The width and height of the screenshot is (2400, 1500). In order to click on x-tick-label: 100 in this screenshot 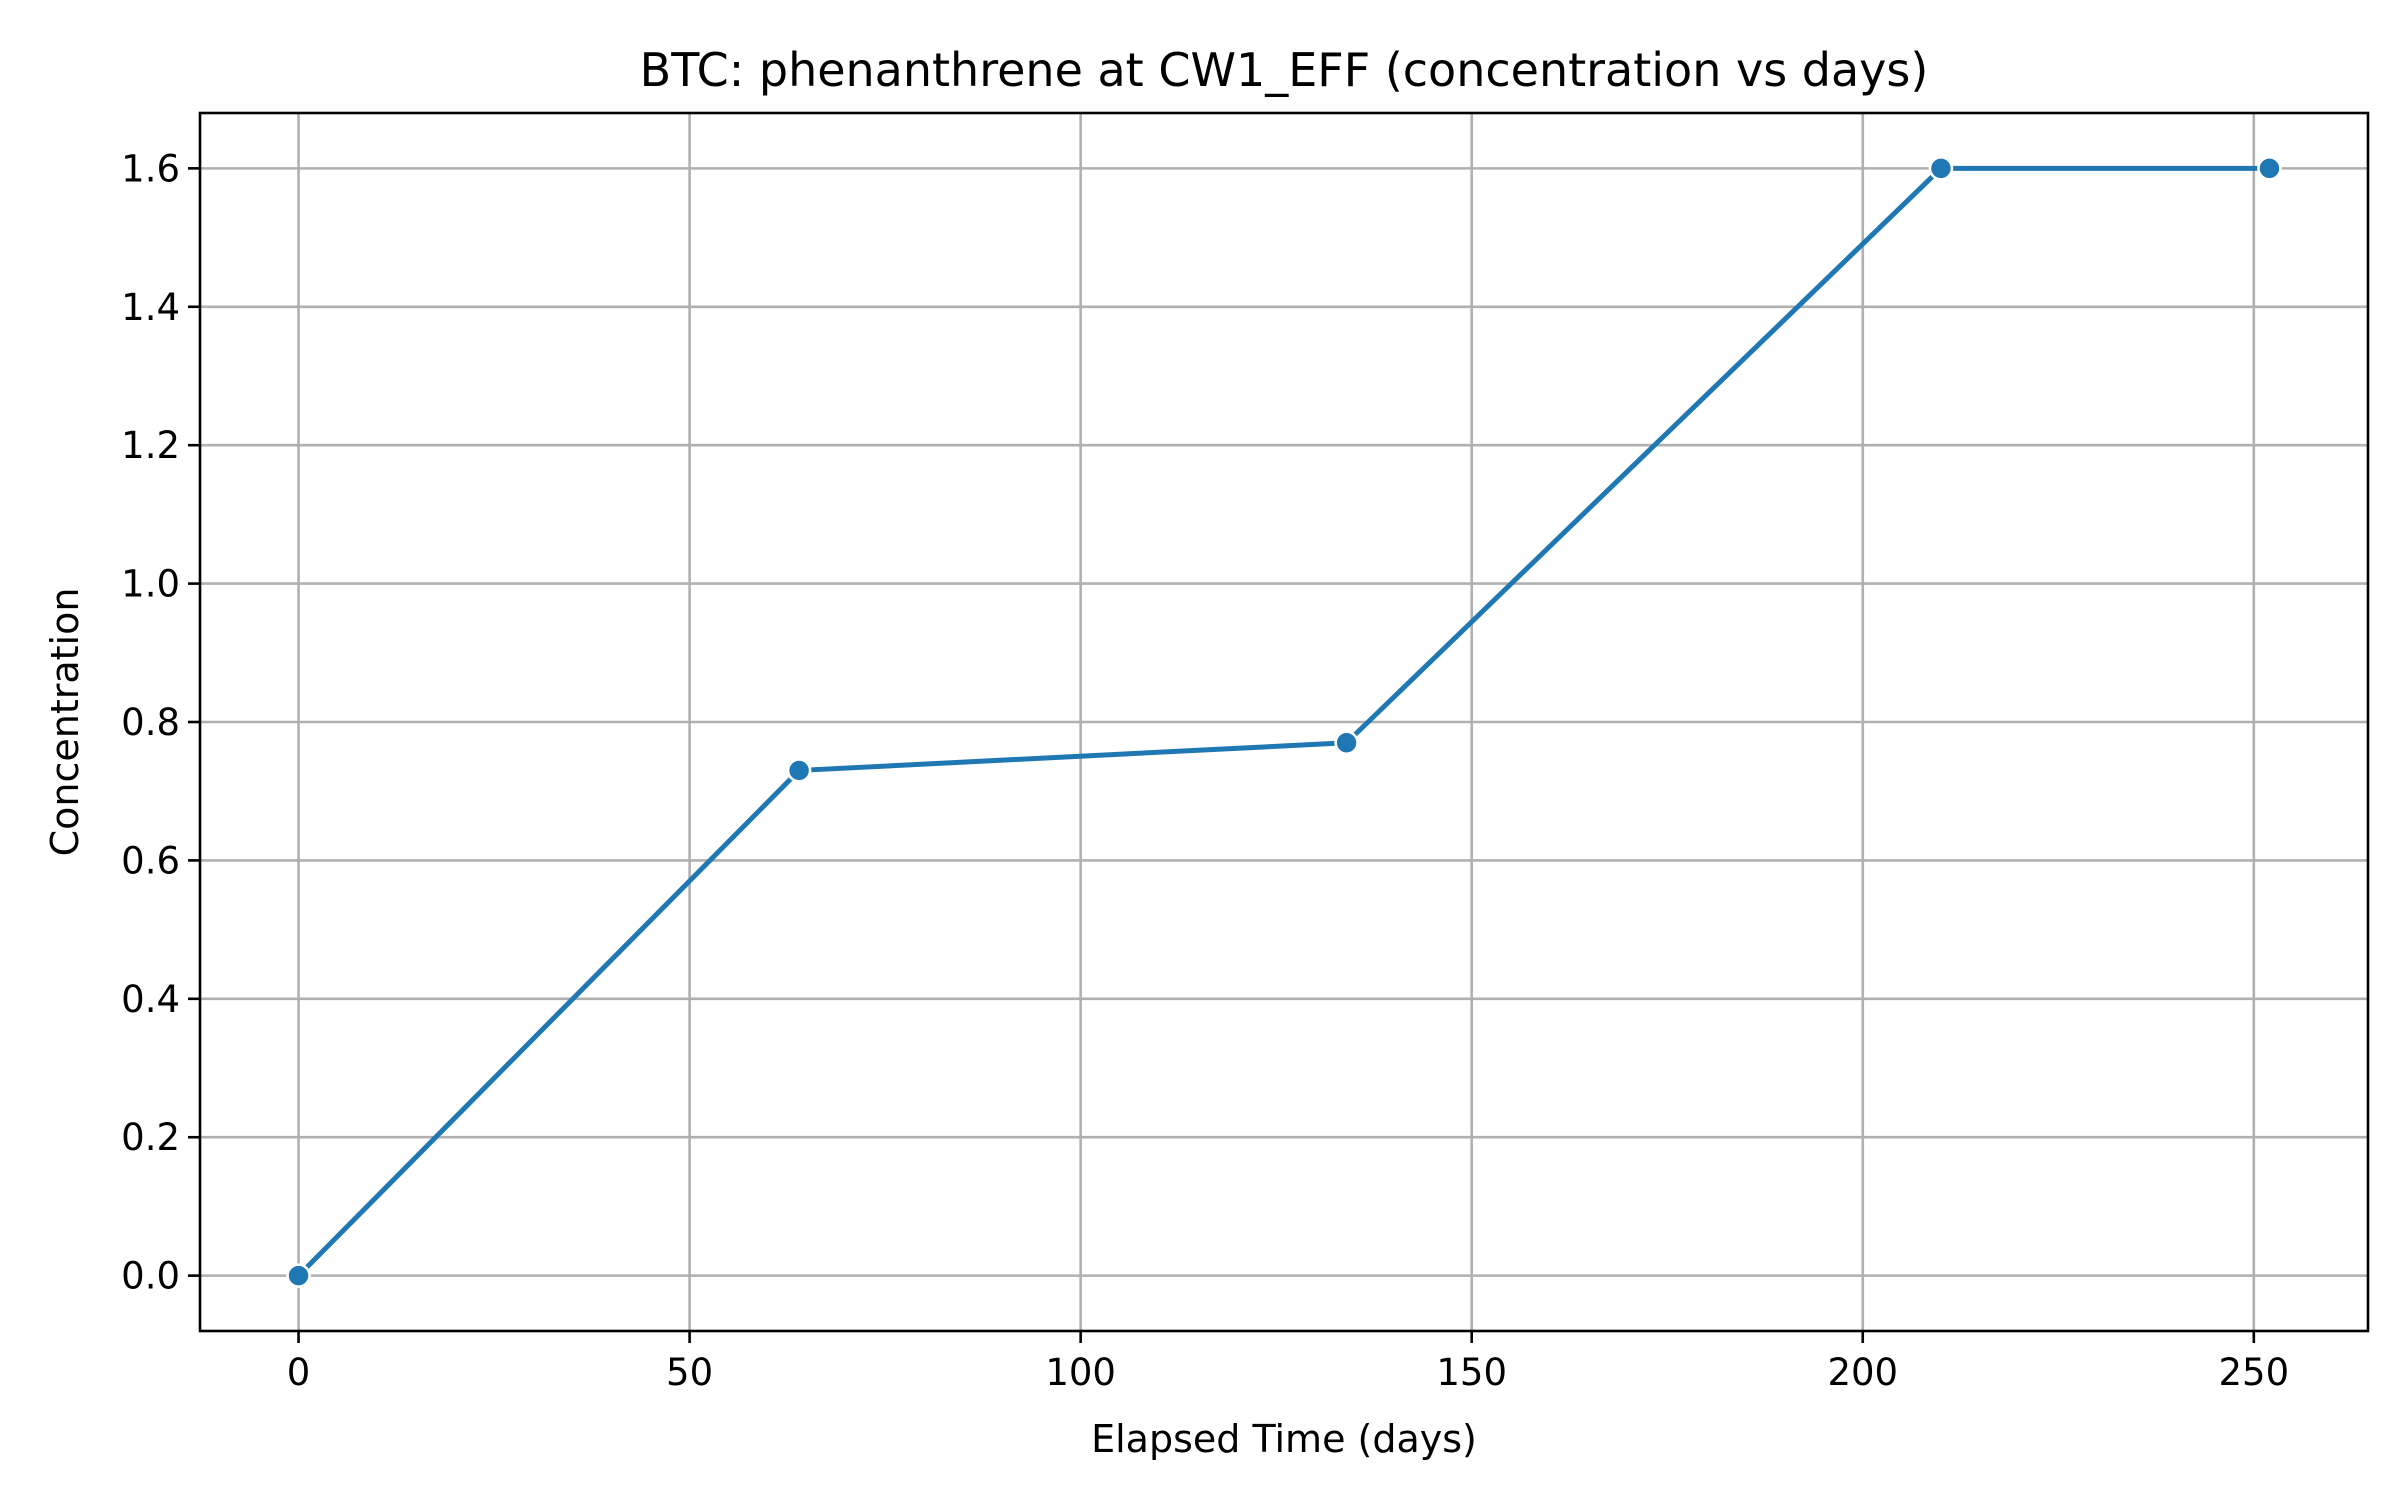, I will do `click(1080, 1372)`.